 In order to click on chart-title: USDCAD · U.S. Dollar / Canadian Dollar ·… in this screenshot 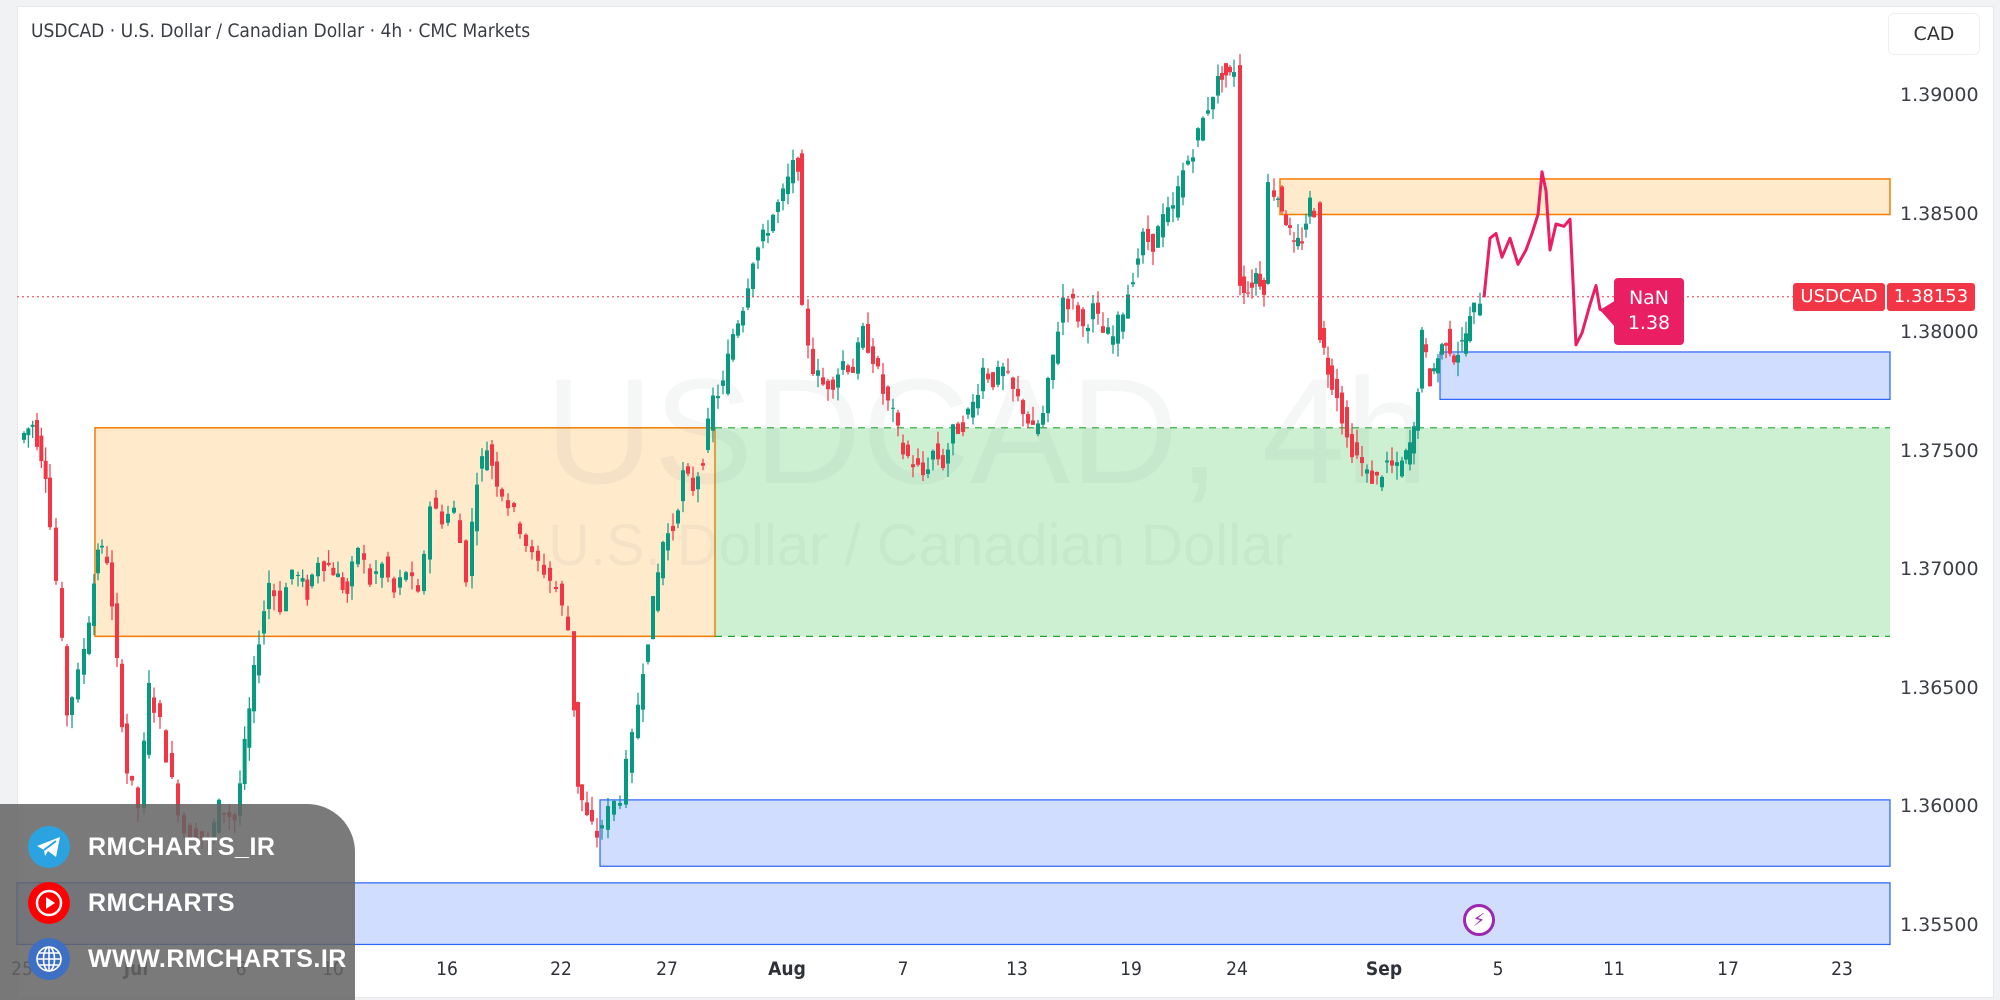, I will do `click(281, 31)`.